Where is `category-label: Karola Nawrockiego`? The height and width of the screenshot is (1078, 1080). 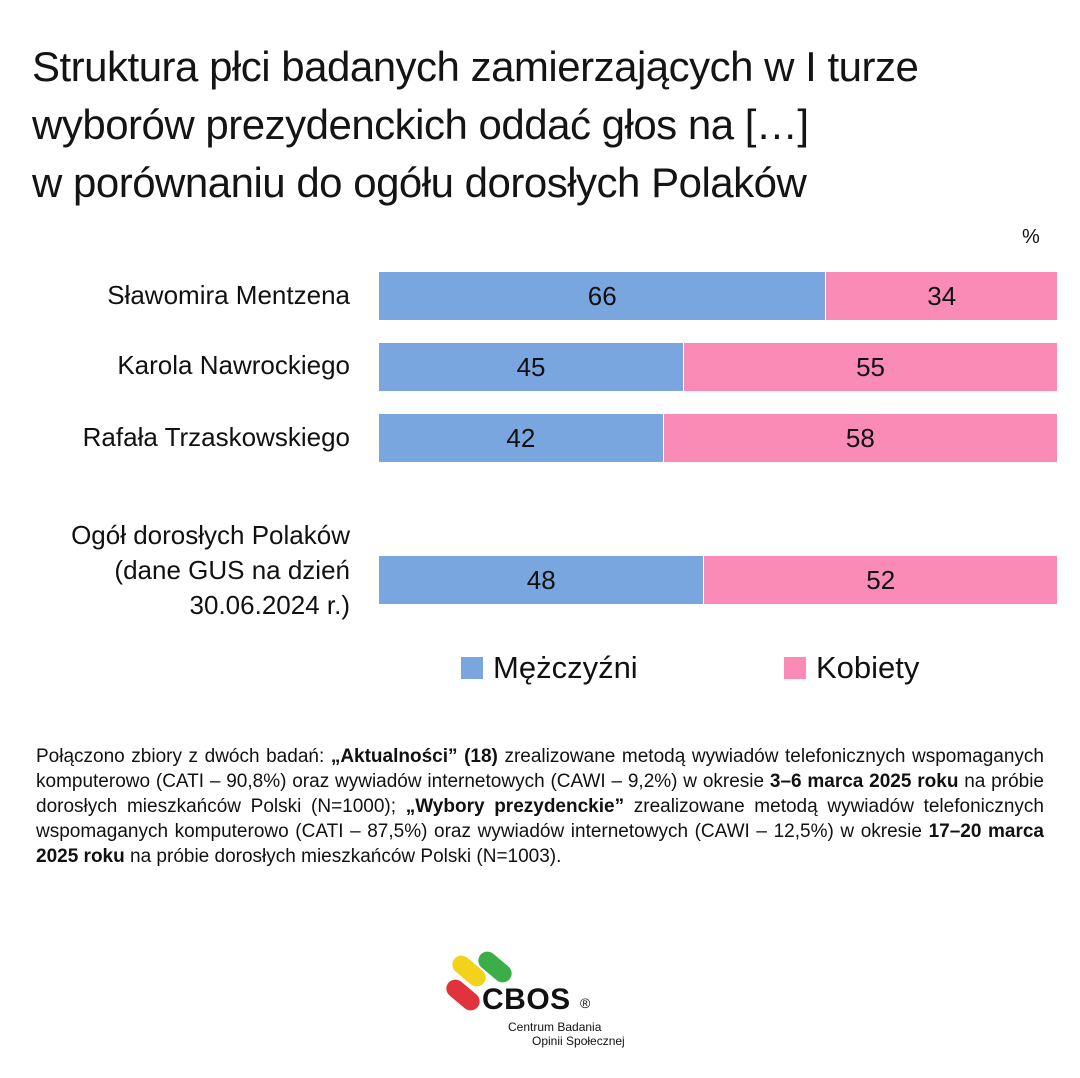
category-label: Karola Nawrockiego is located at coordinates (233, 365).